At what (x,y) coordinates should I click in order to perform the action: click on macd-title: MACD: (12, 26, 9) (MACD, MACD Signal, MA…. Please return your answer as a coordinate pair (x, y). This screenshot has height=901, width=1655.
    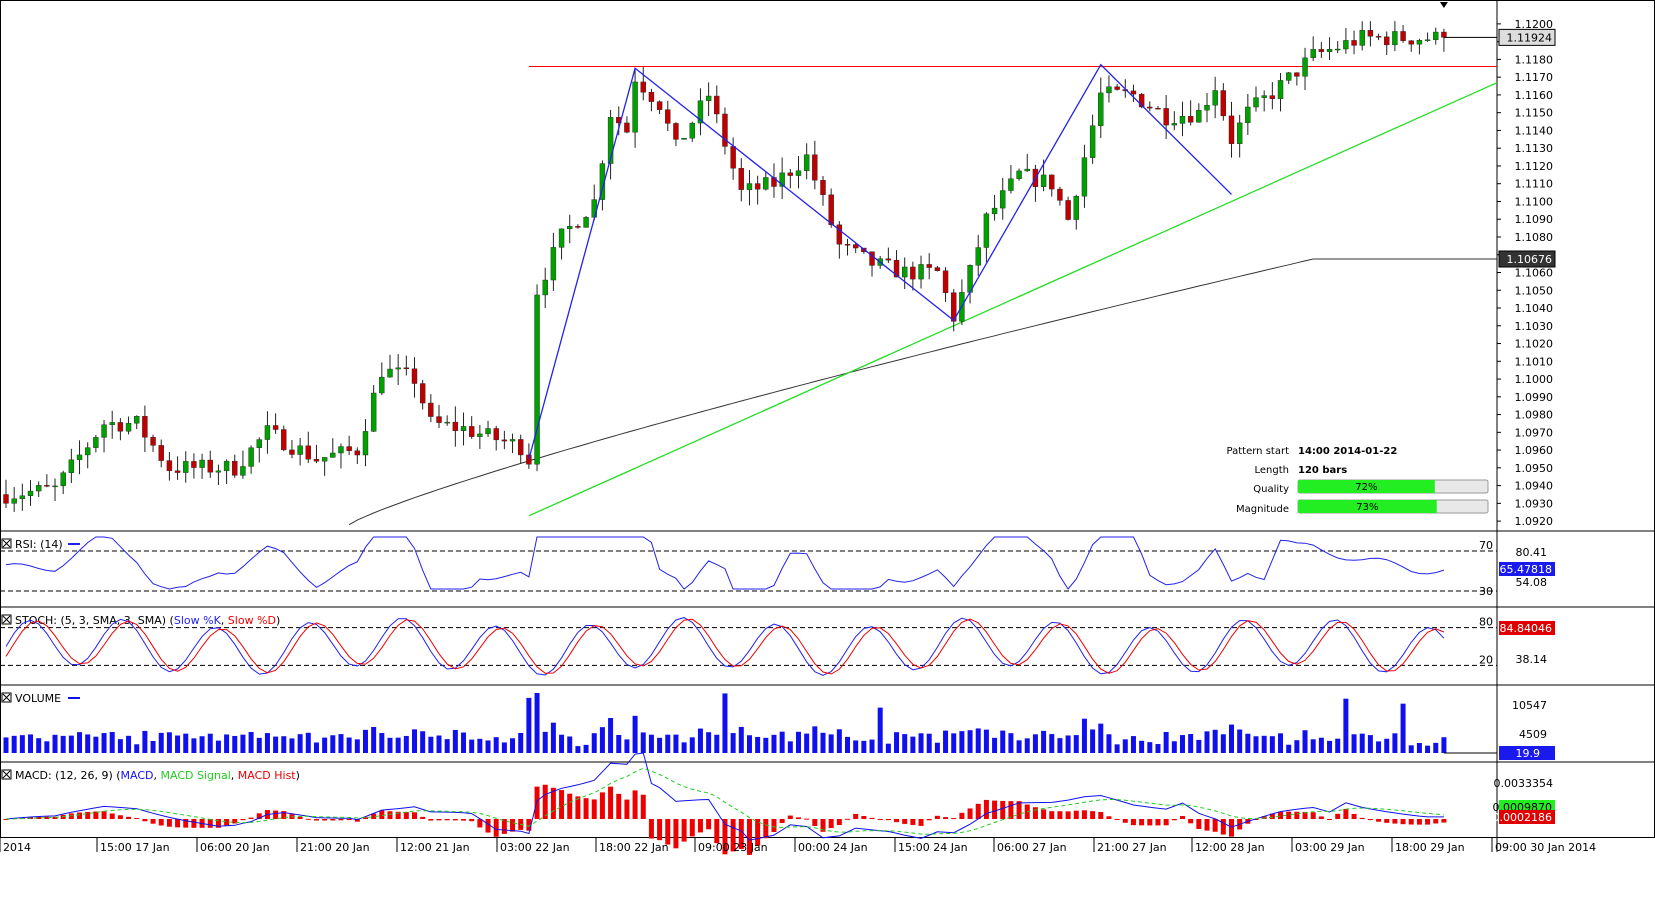
    Looking at the image, I should click on (157, 775).